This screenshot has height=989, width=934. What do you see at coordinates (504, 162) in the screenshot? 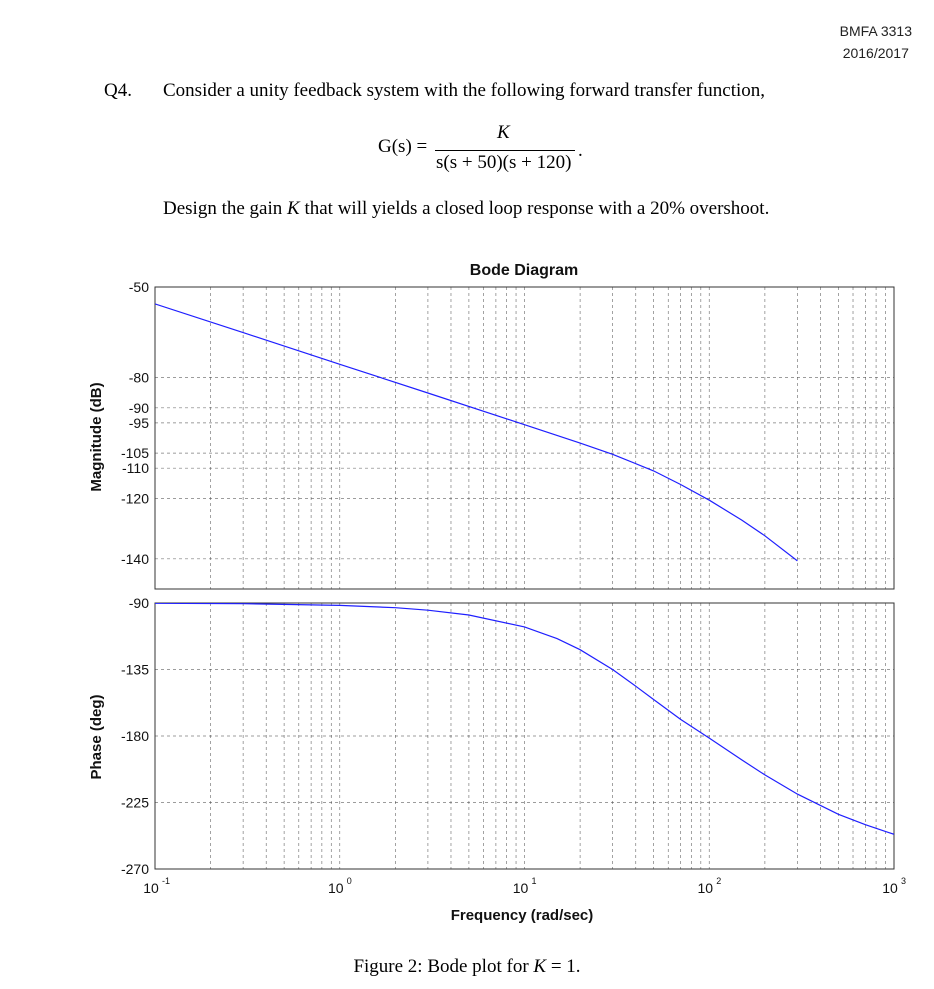
I see `equation-denominator: s(s + 50)(s + 120)` at bounding box center [504, 162].